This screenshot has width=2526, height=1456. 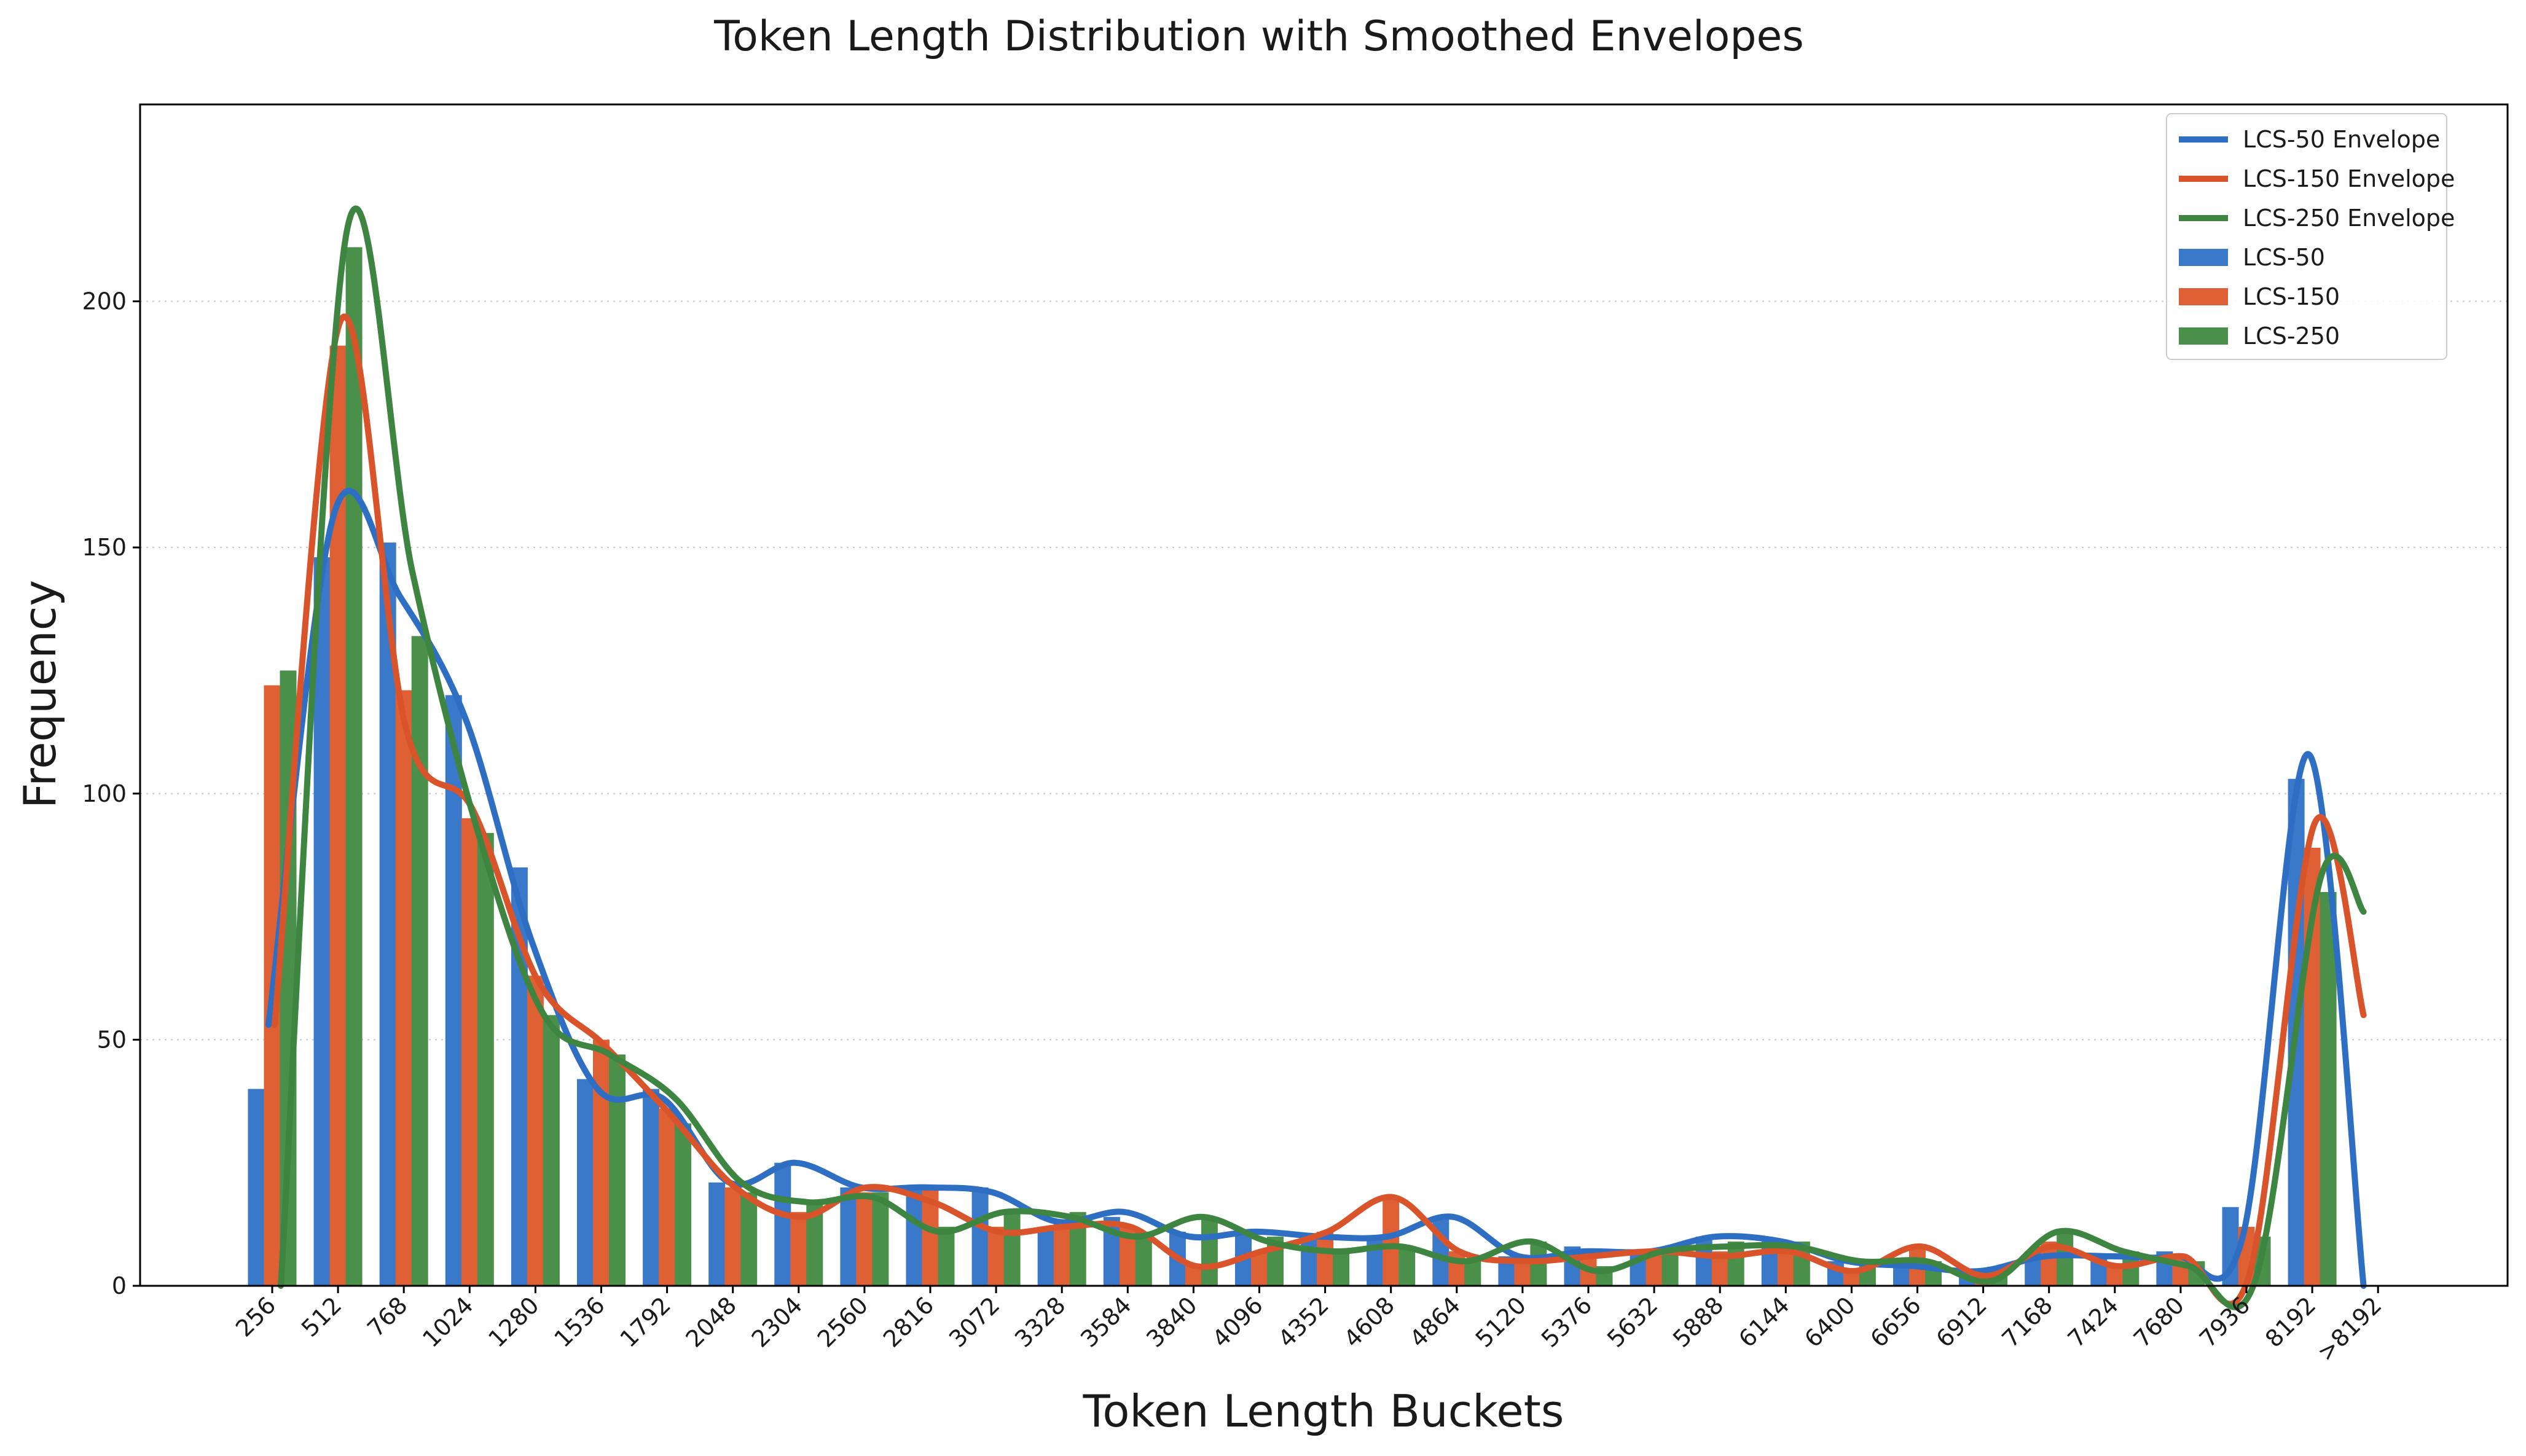 I want to click on x-tick-label: 4352, so click(x=1303, y=1322).